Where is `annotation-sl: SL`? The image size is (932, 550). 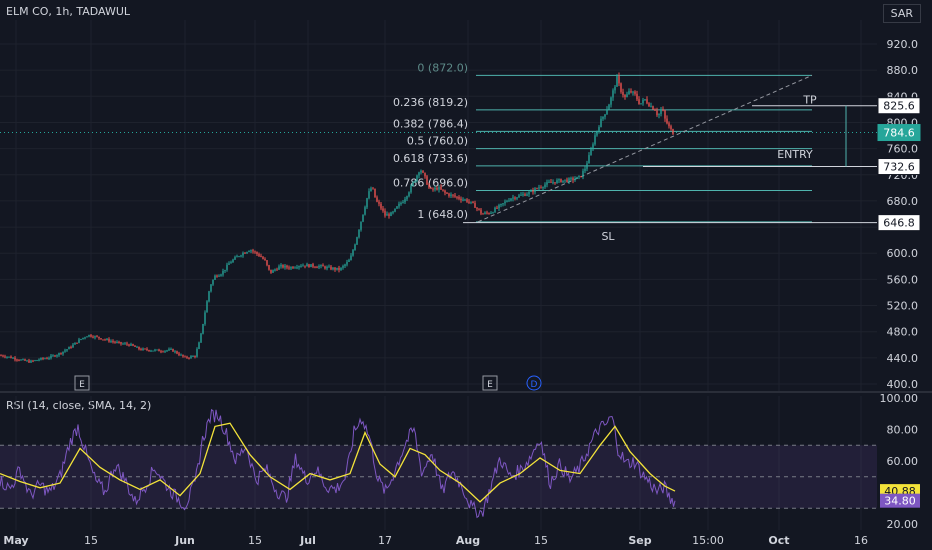 annotation-sl: SL is located at coordinates (608, 236).